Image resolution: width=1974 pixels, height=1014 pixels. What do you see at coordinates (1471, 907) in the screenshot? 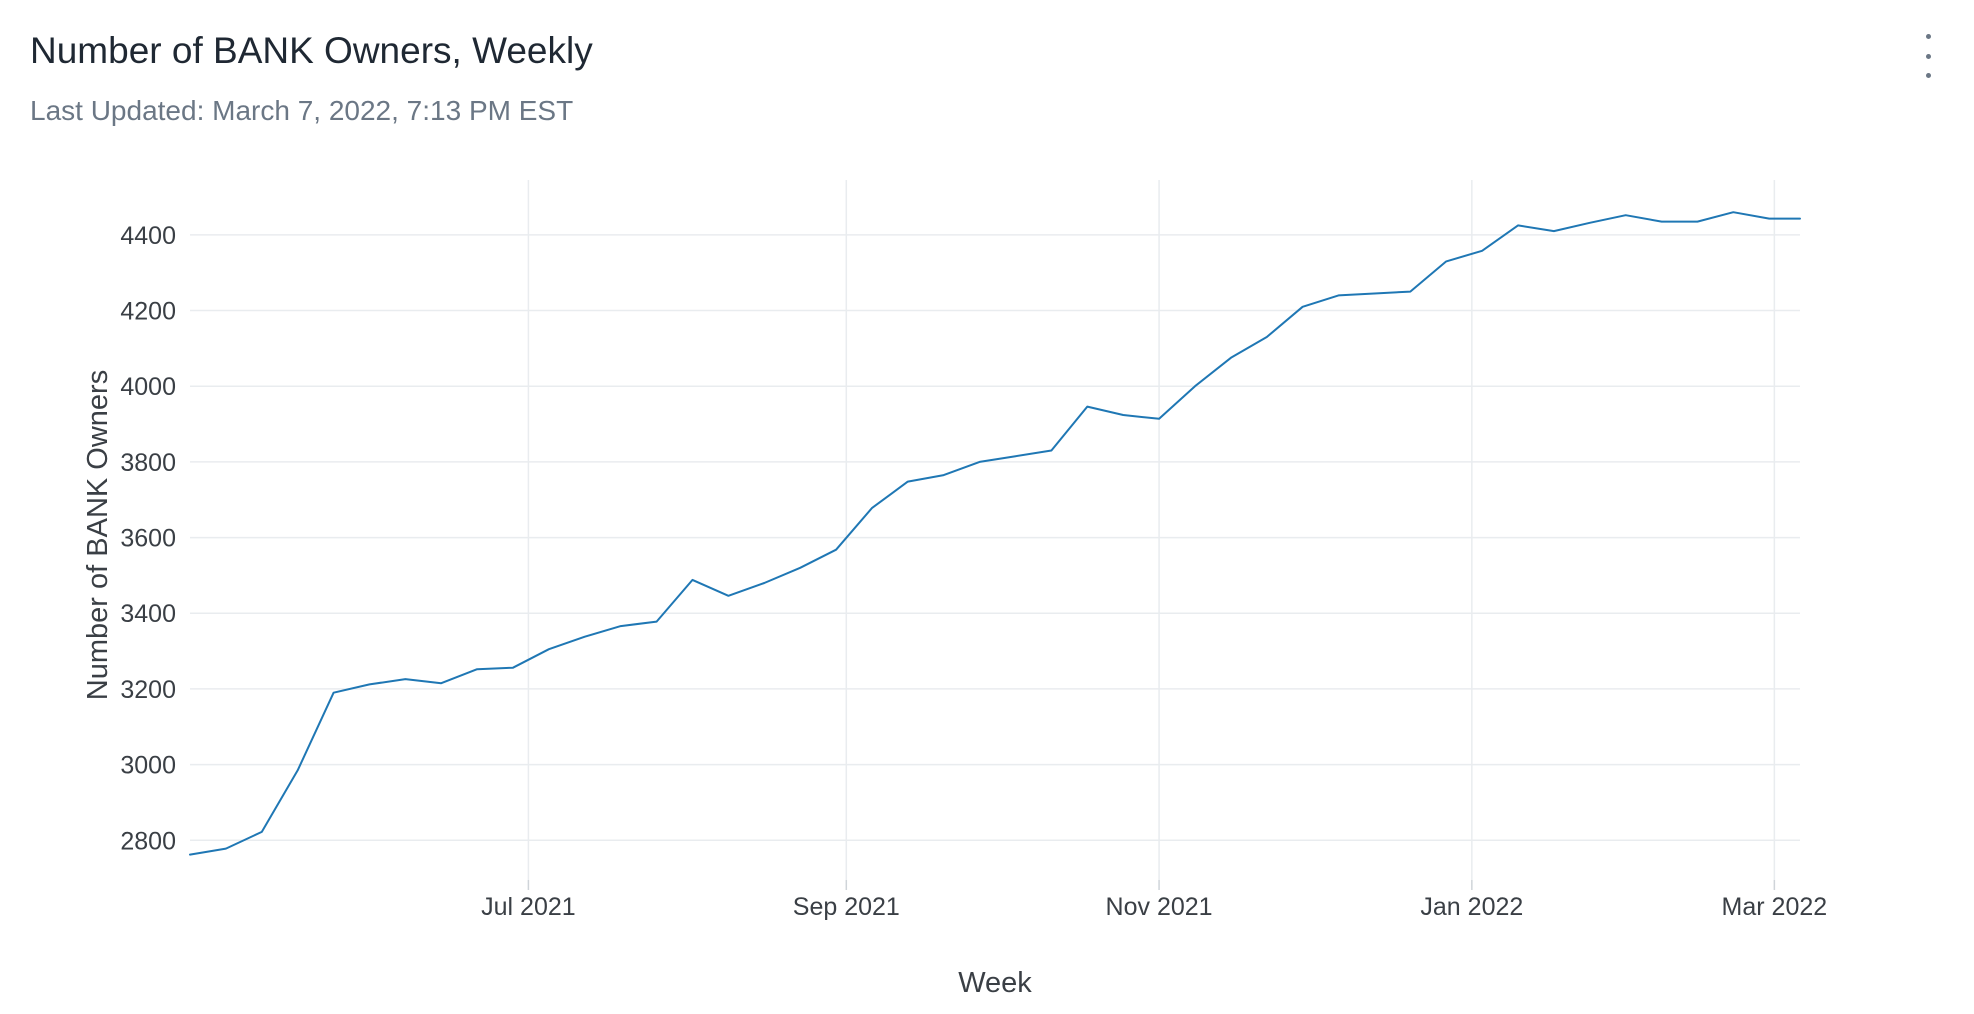
I see `x-tick-label: Jan 2022` at bounding box center [1471, 907].